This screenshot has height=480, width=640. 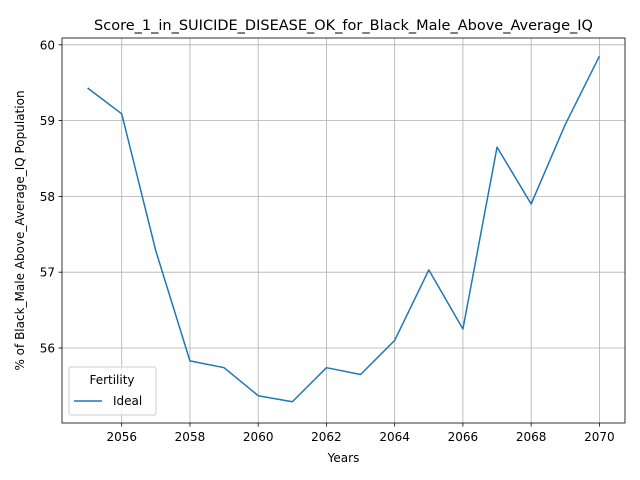 I want to click on x-tick-label: 2064, so click(x=394, y=437).